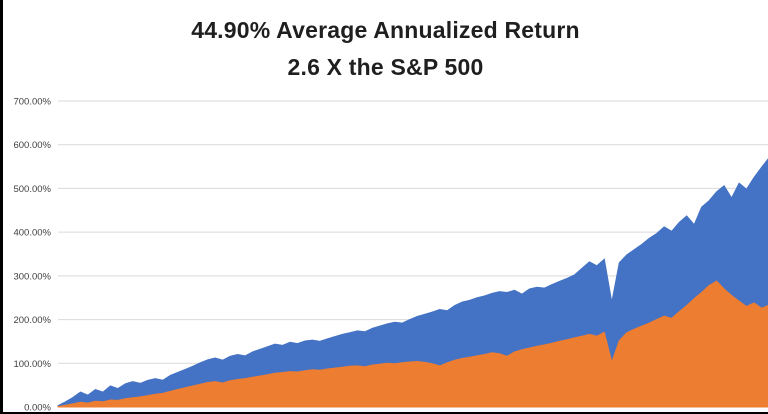 Image resolution: width=768 pixels, height=414 pixels. I want to click on y-axis-tick-label: 600.00%, so click(32, 145).